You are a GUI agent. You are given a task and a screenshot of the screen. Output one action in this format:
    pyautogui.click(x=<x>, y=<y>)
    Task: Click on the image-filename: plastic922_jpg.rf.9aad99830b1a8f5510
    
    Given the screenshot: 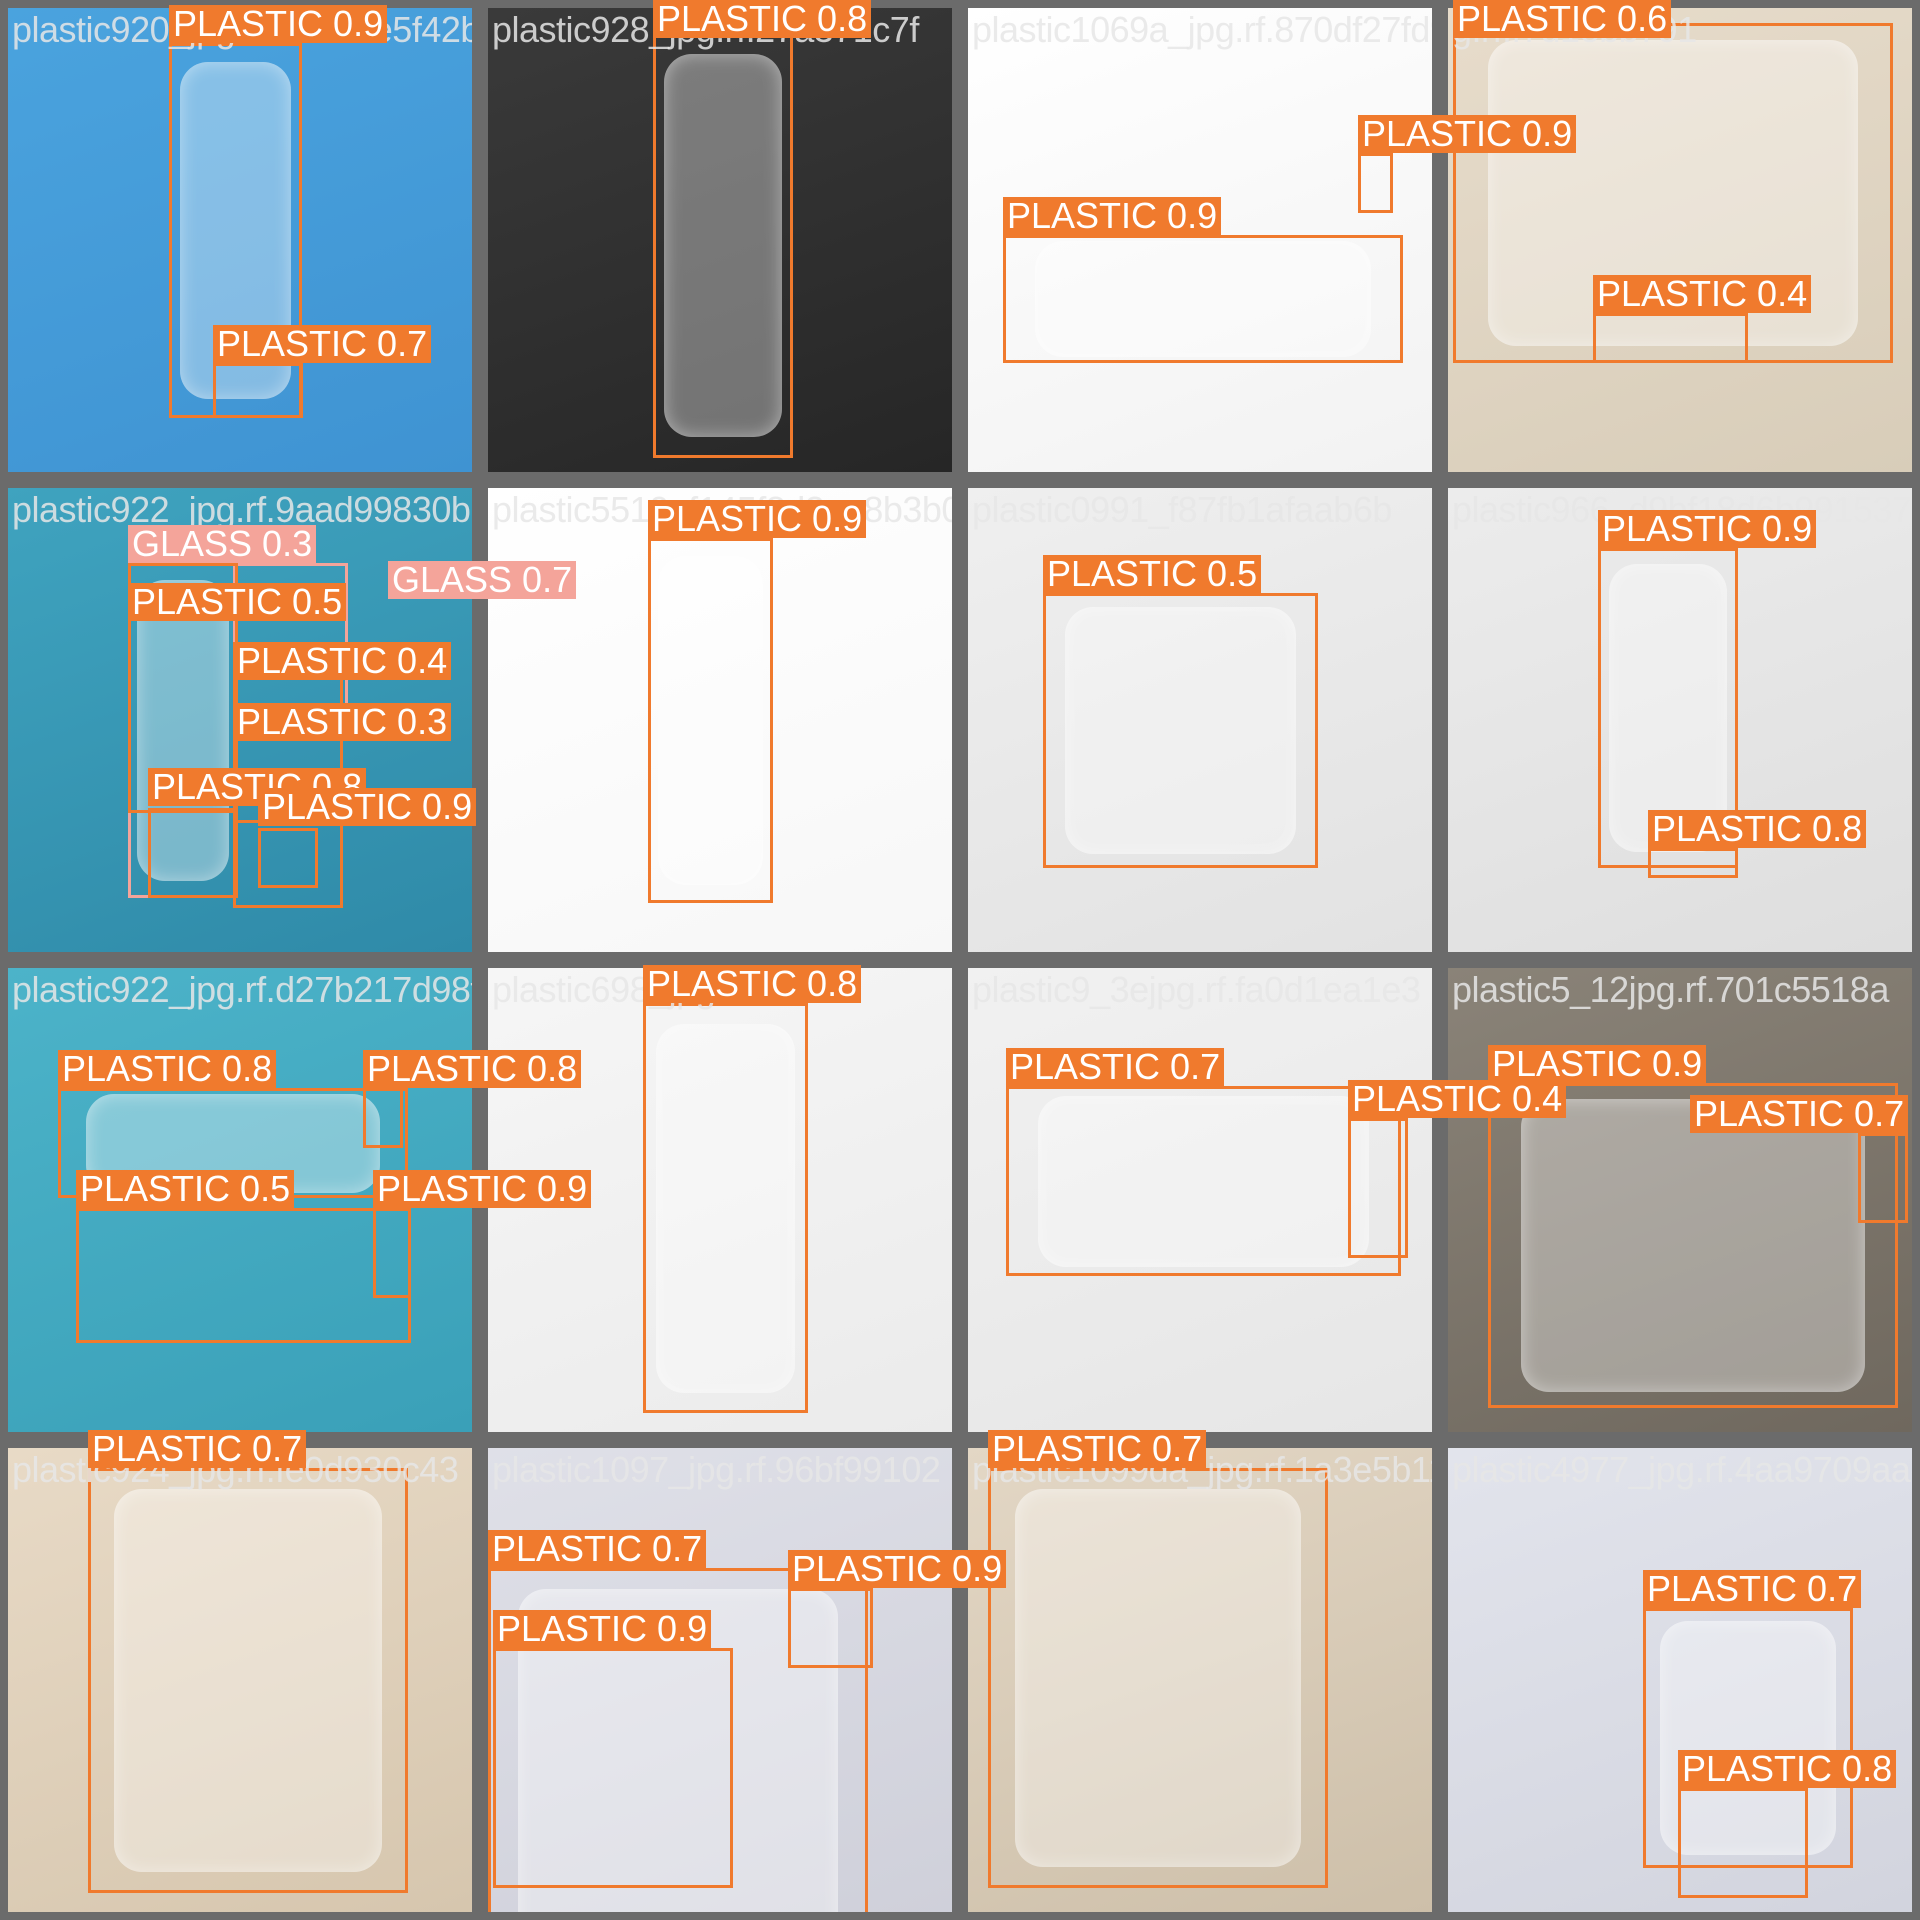 What is the action you would take?
    pyautogui.click(x=242, y=509)
    